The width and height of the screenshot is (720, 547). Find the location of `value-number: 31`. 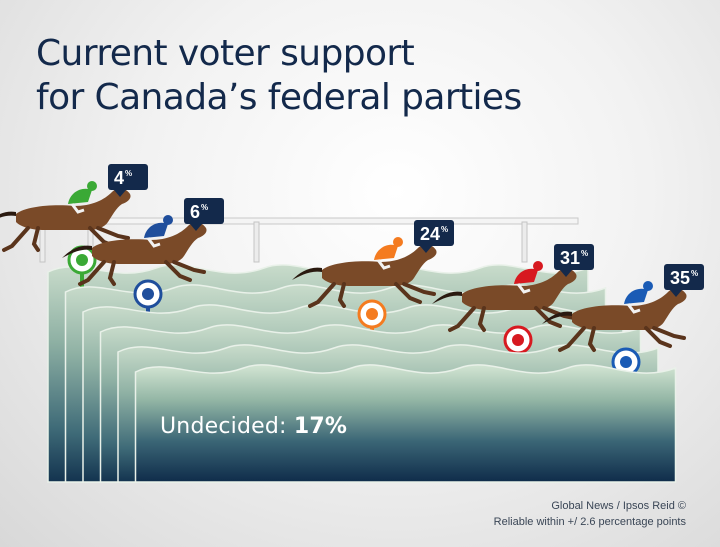

value-number: 31 is located at coordinates (570, 258).